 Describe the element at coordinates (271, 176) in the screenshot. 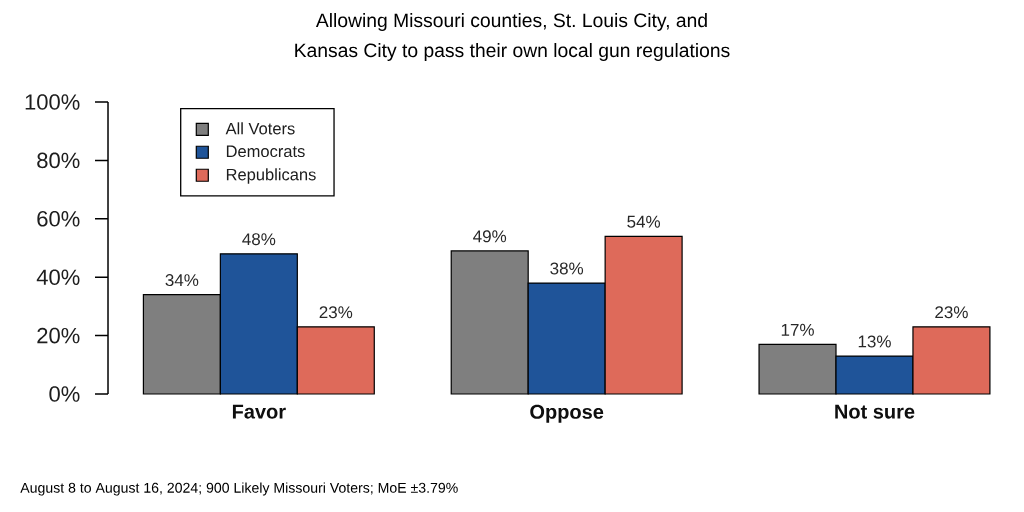

I see `legend-label: Republicans` at that location.